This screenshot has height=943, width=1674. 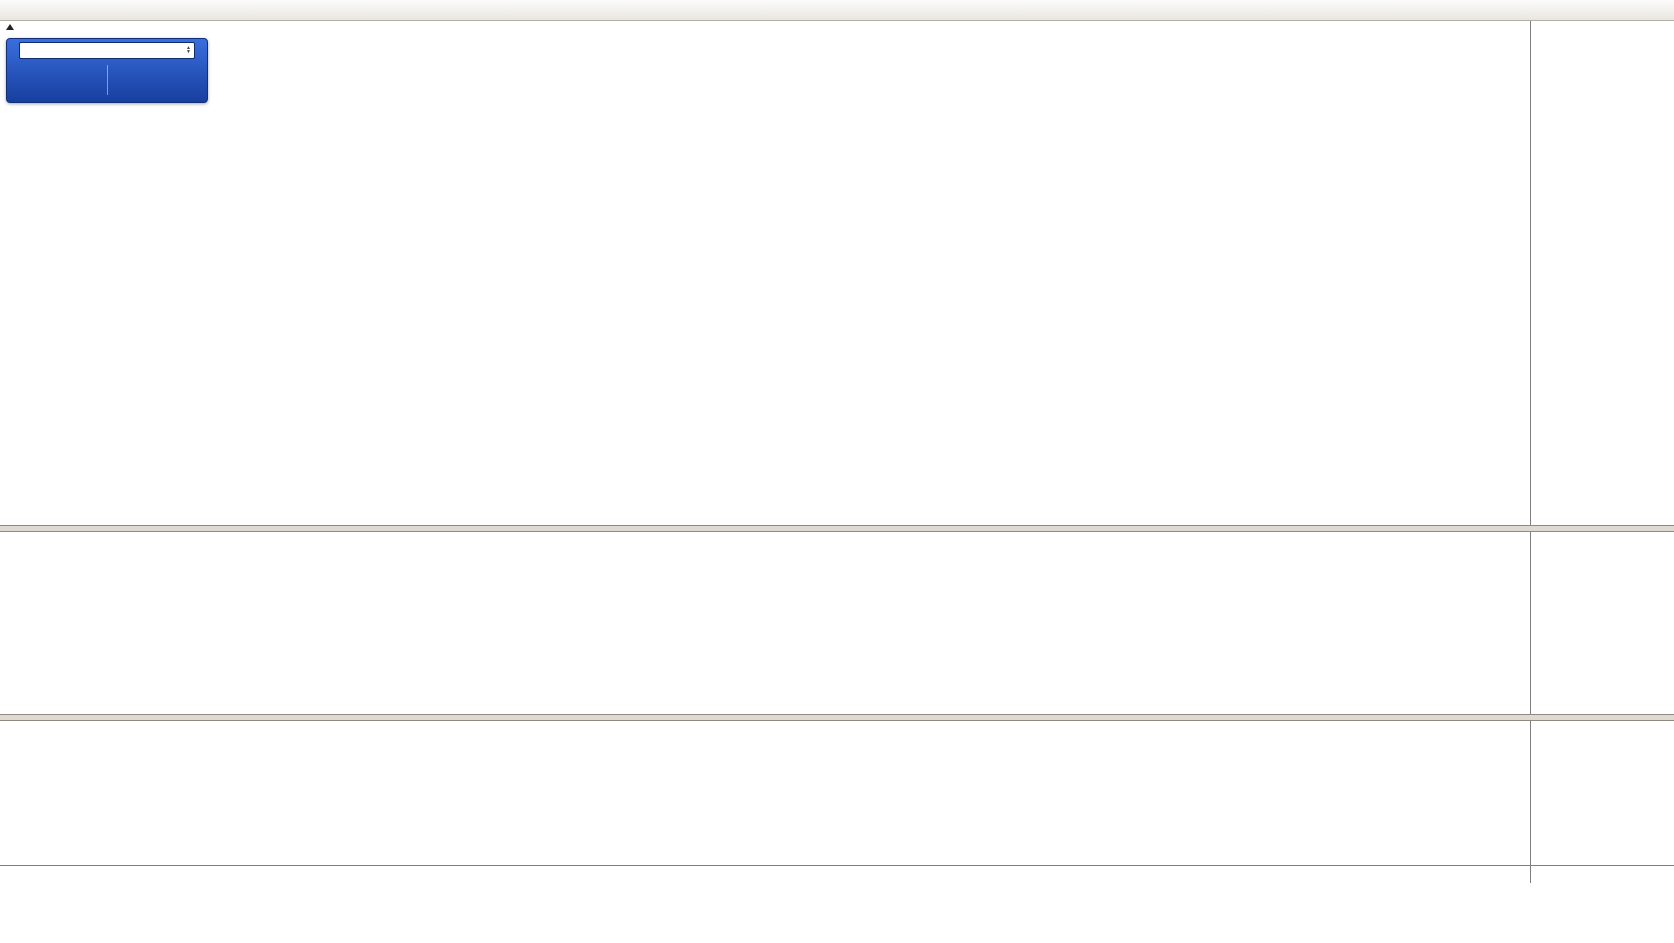 I want to click on axis-corner, so click(x=1602, y=874).